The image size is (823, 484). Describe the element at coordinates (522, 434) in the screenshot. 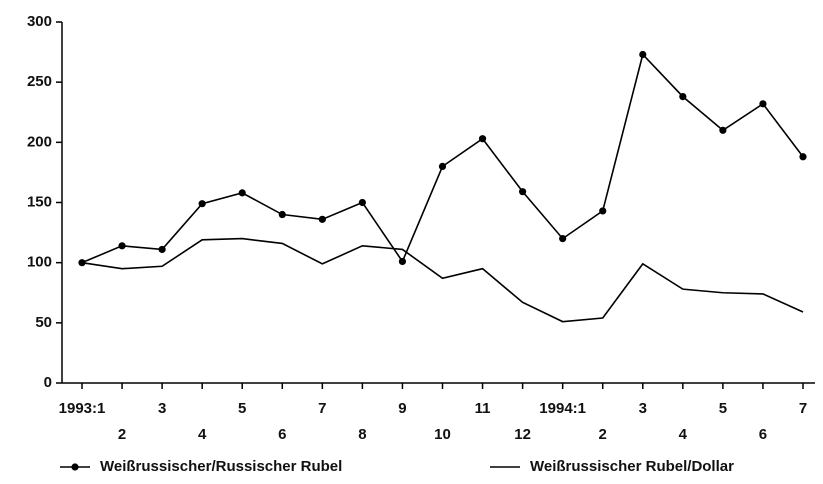

I see `x-tick-label: 12` at that location.